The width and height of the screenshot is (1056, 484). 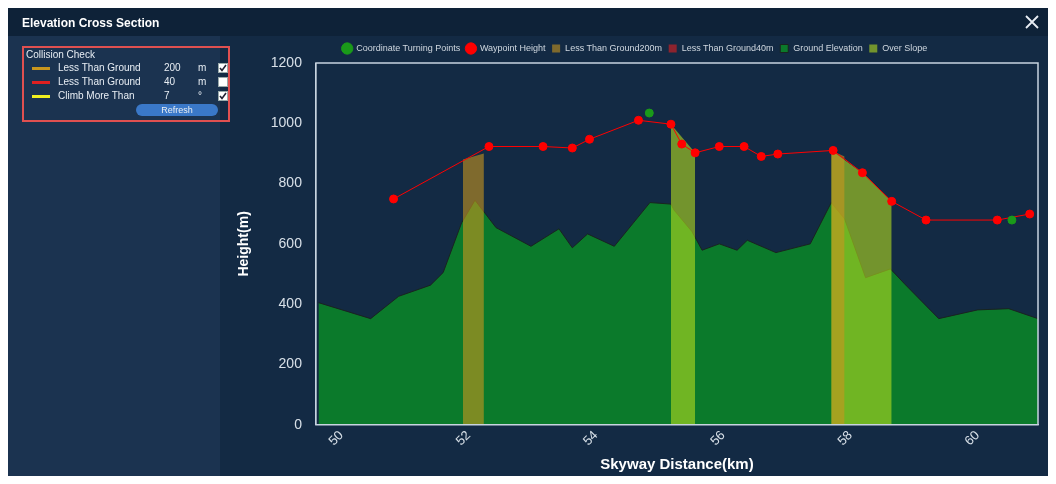 I want to click on y-tick-label: 1200, so click(x=286, y=61).